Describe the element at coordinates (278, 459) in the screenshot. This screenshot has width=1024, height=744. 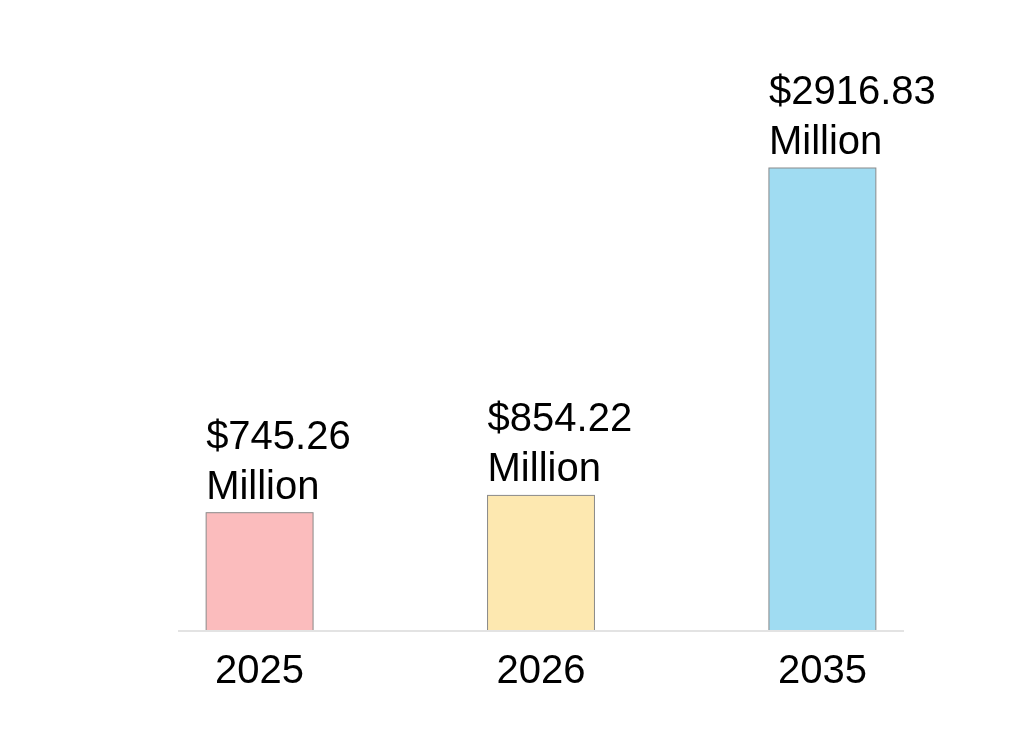
I see `data-label: $745.26 Million` at that location.